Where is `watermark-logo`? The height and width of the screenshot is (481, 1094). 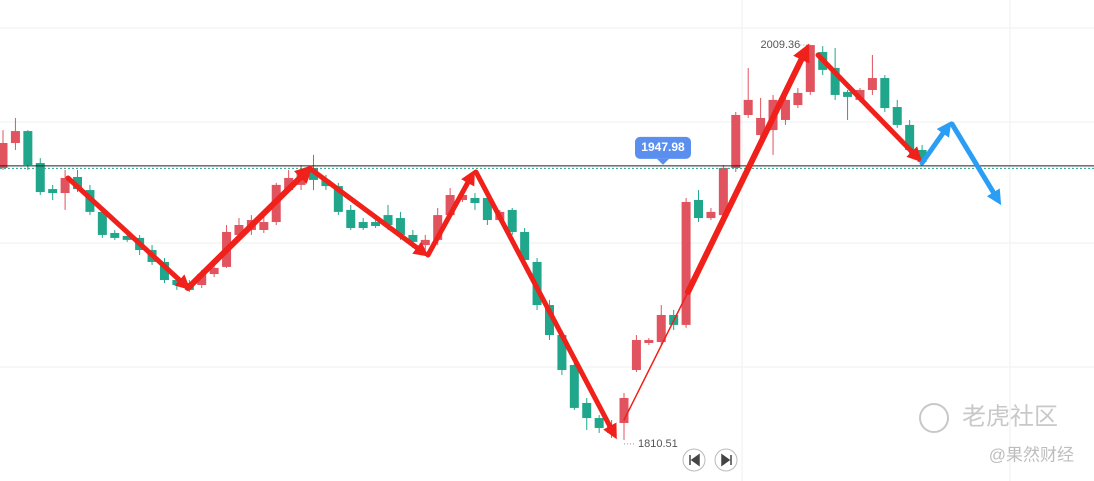
watermark-logo is located at coordinates (934, 418).